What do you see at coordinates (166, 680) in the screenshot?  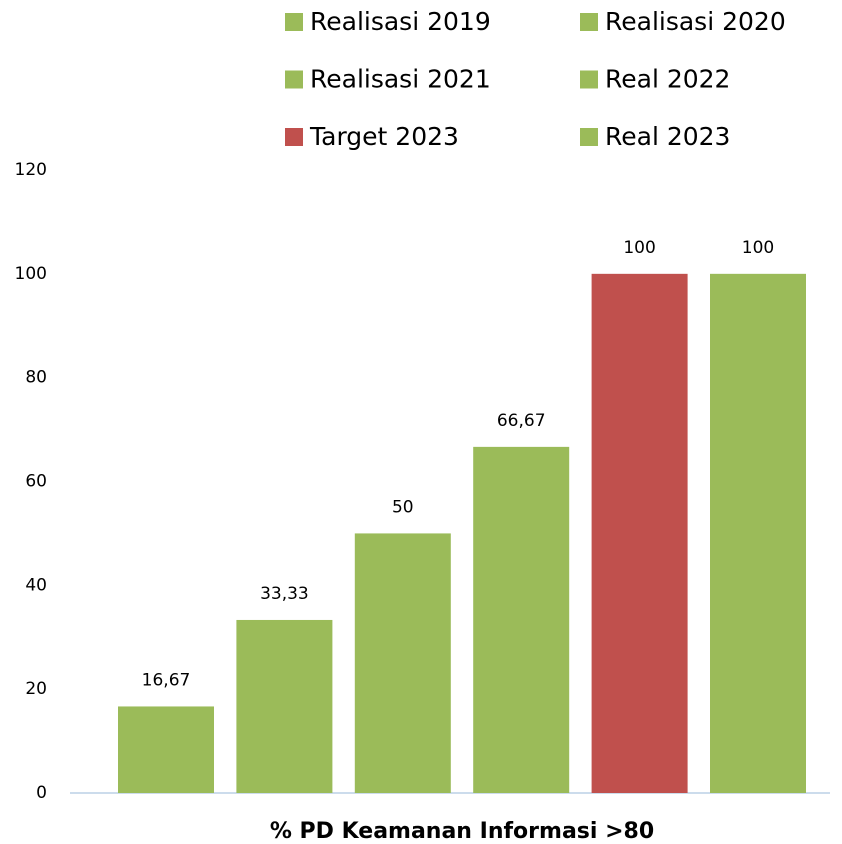 I see `value-label: 16,67` at bounding box center [166, 680].